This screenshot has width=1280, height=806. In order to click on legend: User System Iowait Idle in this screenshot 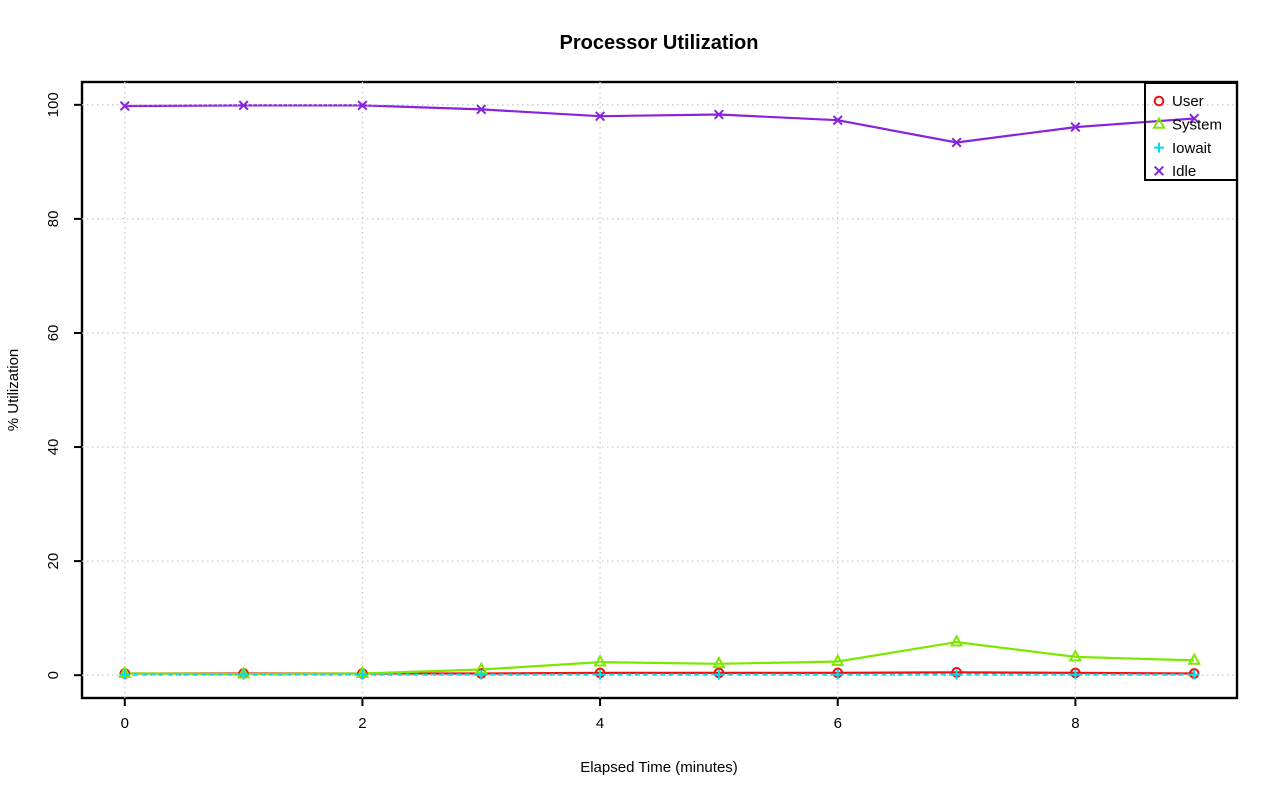, I will do `click(1191, 131)`.